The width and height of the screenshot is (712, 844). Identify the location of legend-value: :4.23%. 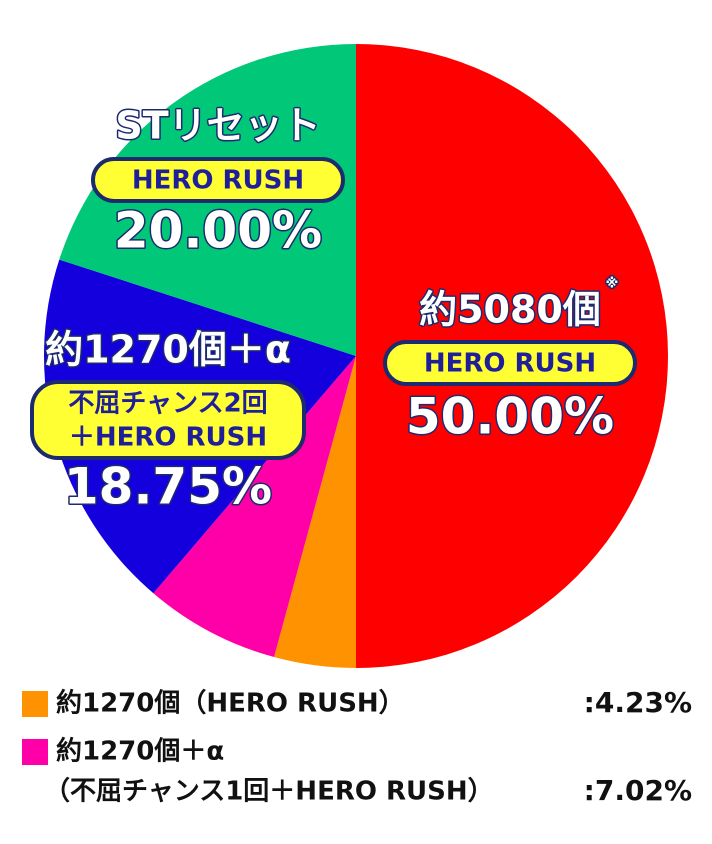
(638, 702).